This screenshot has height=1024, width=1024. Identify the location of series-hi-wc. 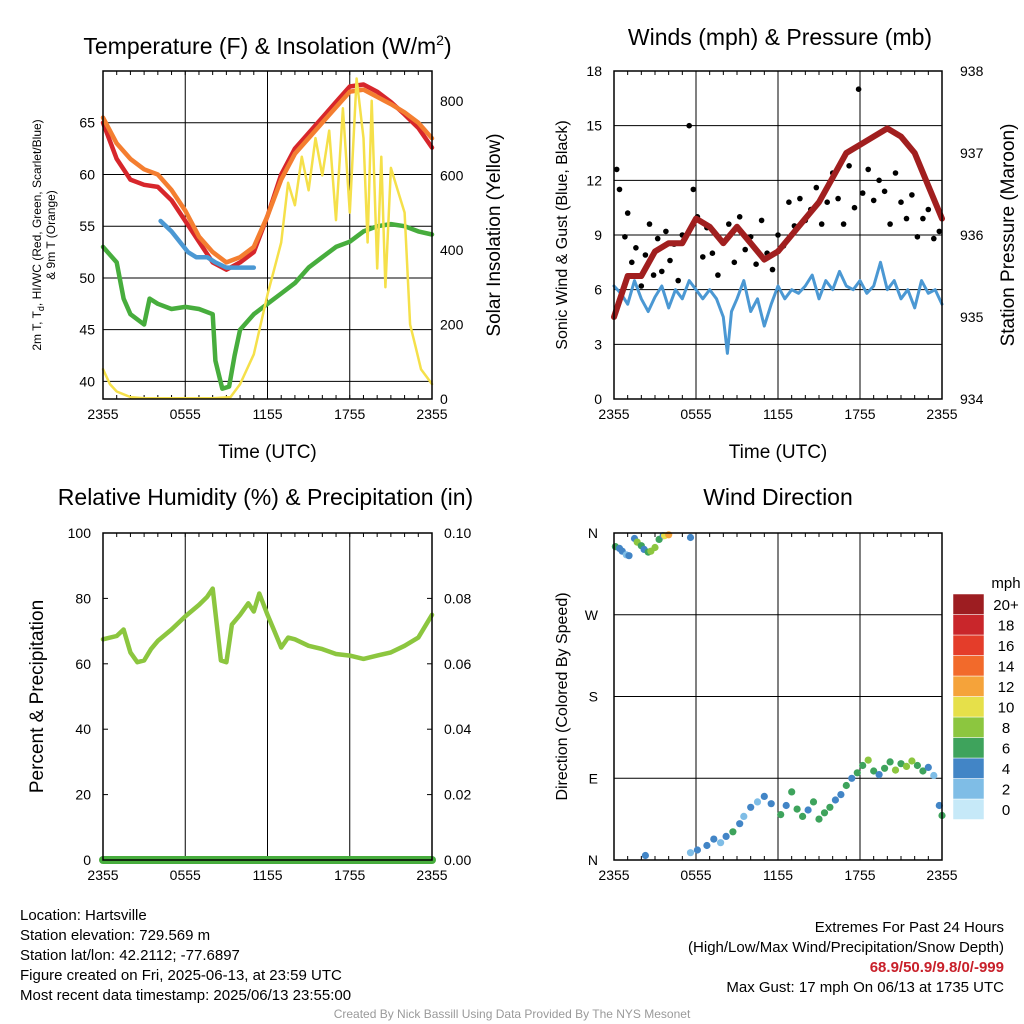
(207, 244).